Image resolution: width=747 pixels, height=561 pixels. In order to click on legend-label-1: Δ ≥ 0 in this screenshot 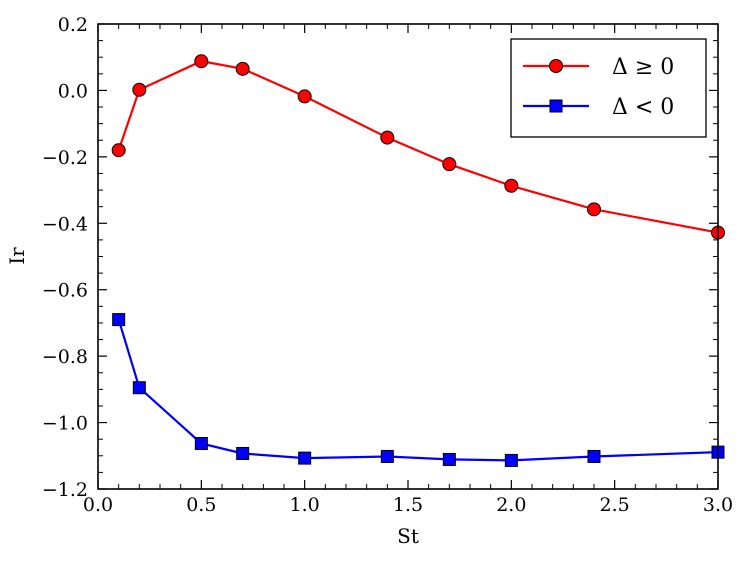, I will do `click(643, 67)`.